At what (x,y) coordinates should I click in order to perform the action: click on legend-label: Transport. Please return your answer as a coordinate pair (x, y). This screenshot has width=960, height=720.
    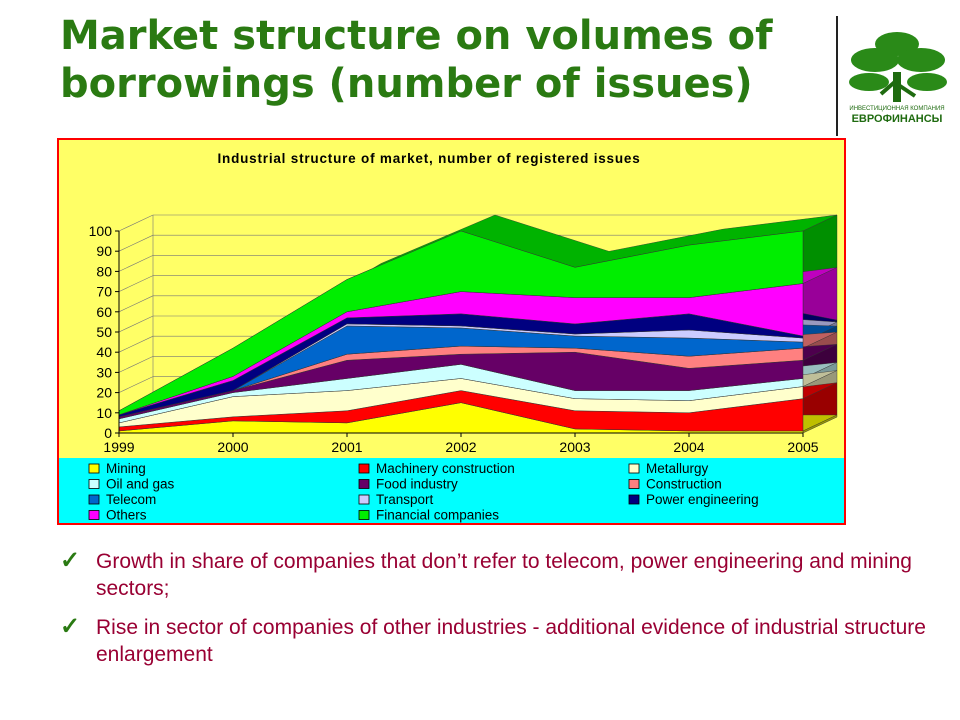
    Looking at the image, I should click on (405, 499).